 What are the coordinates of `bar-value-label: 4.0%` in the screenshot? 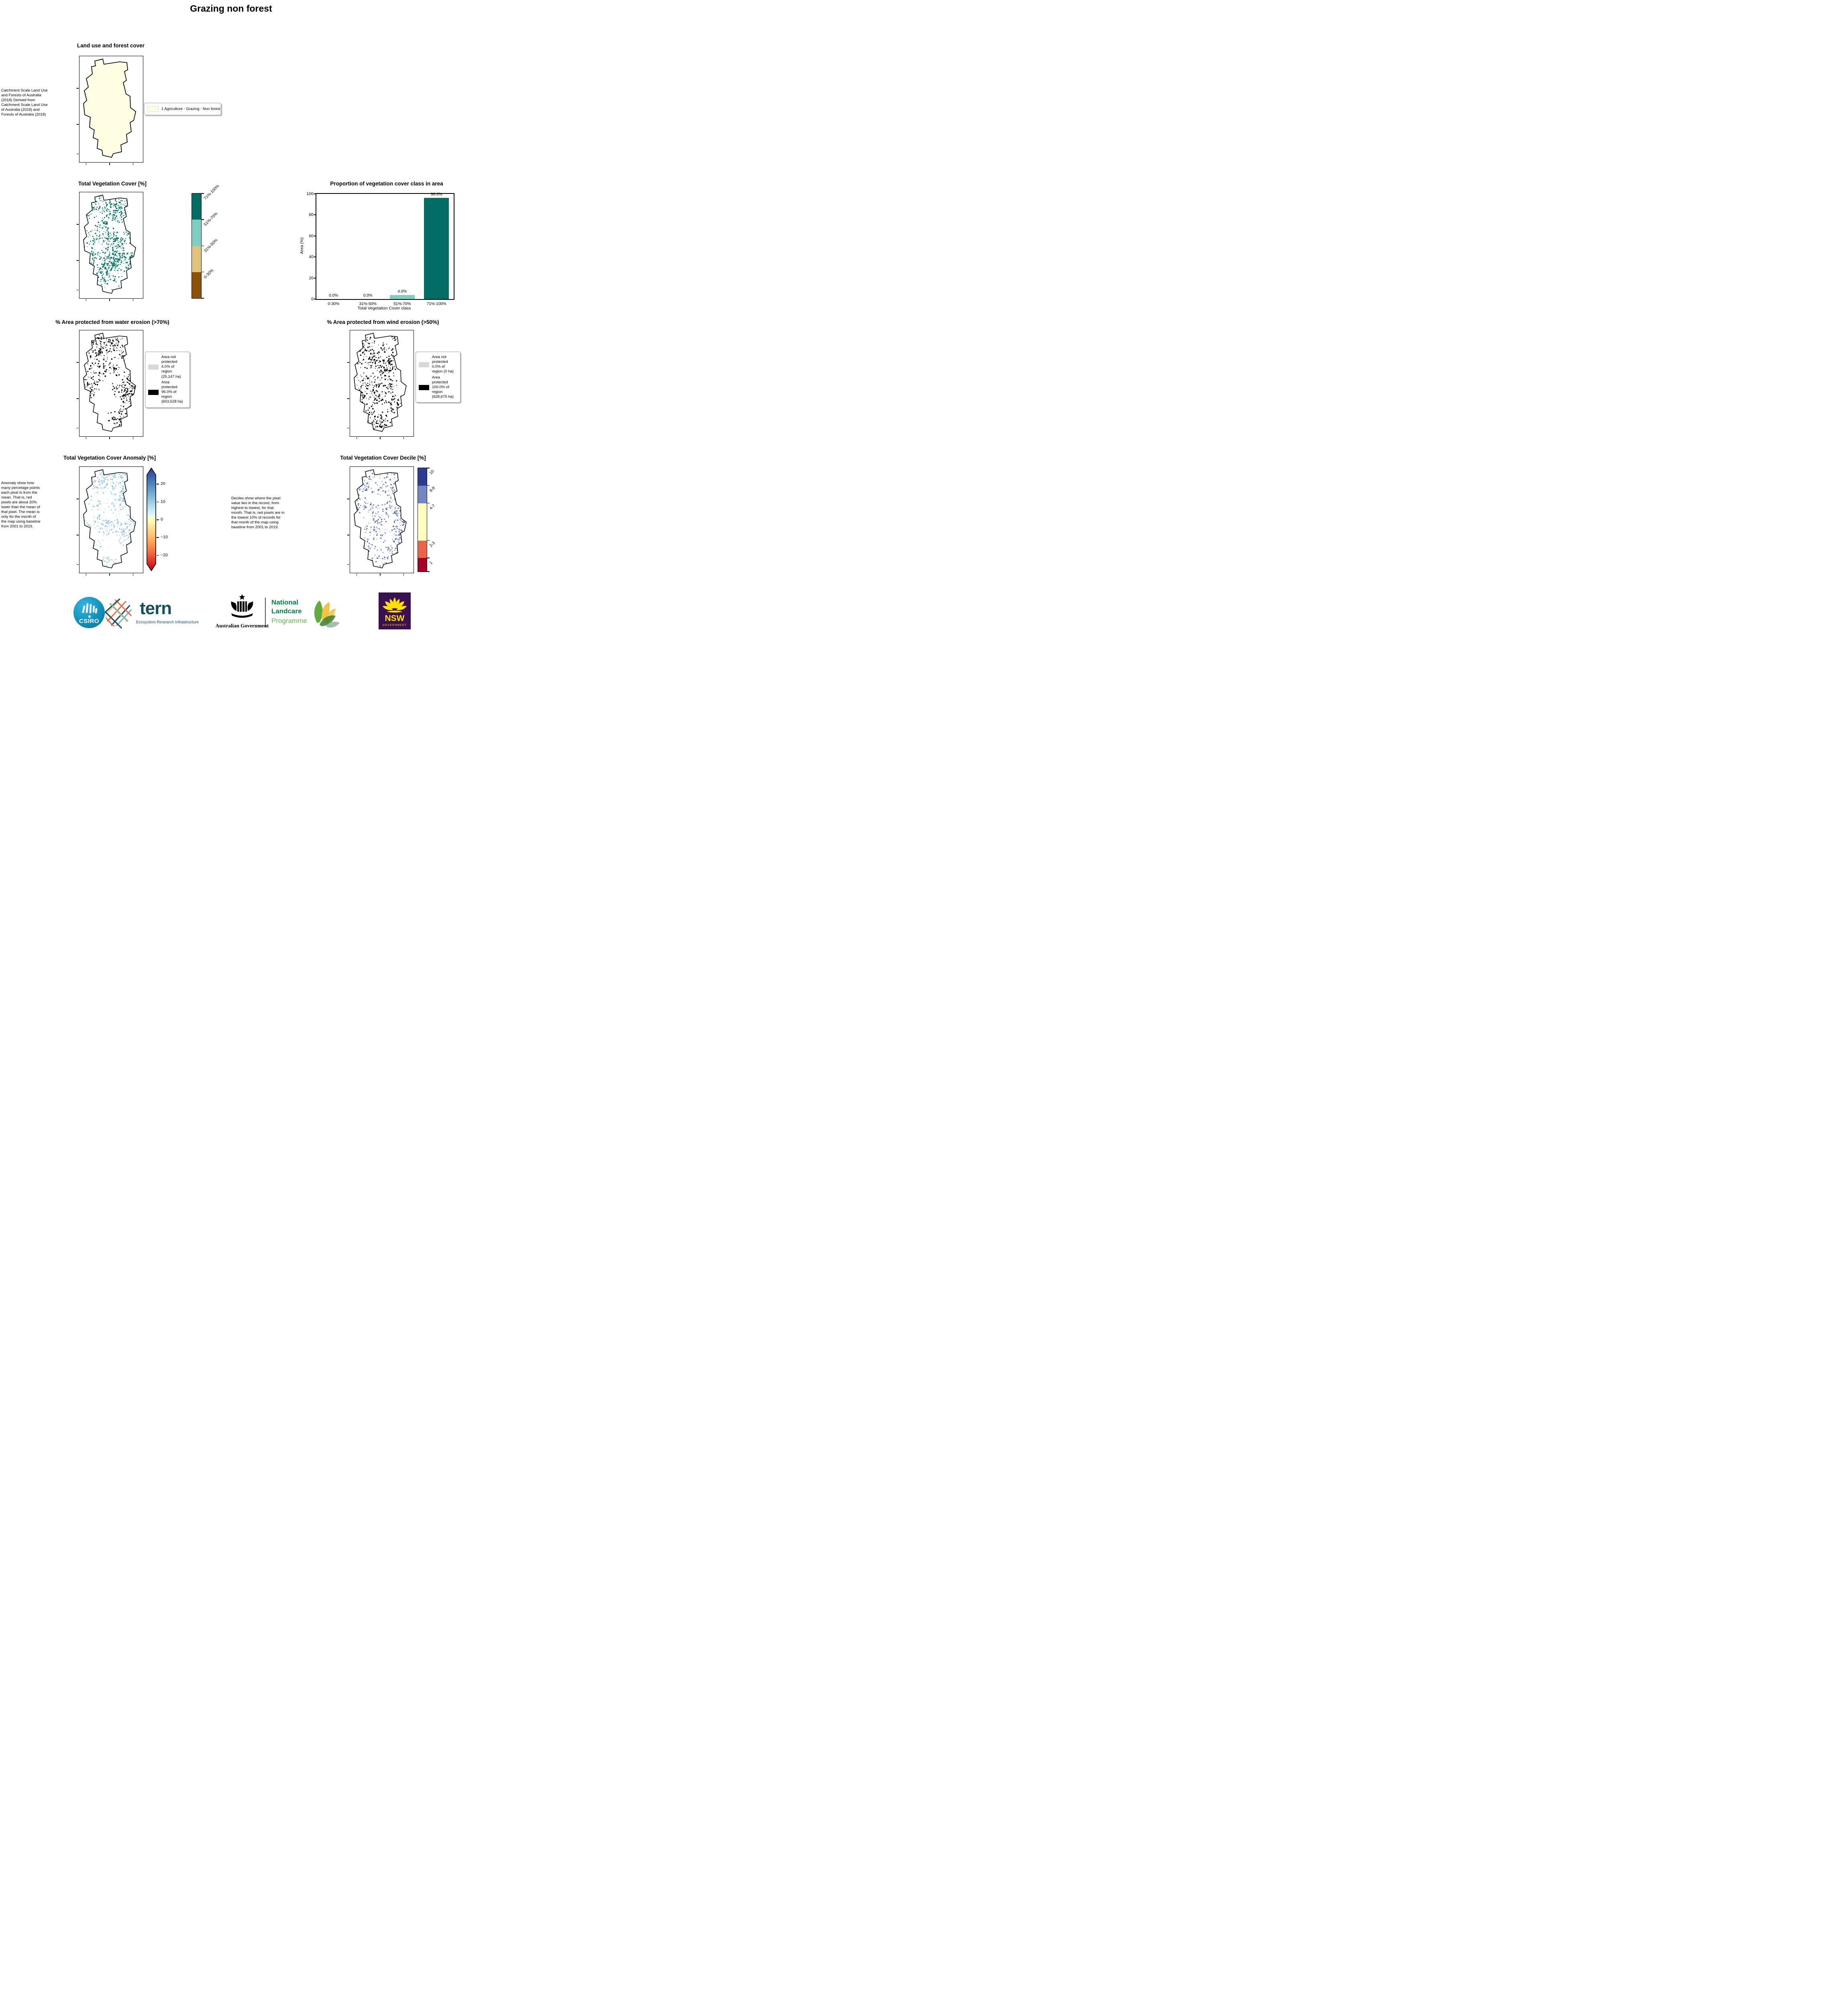 It's located at (402, 291).